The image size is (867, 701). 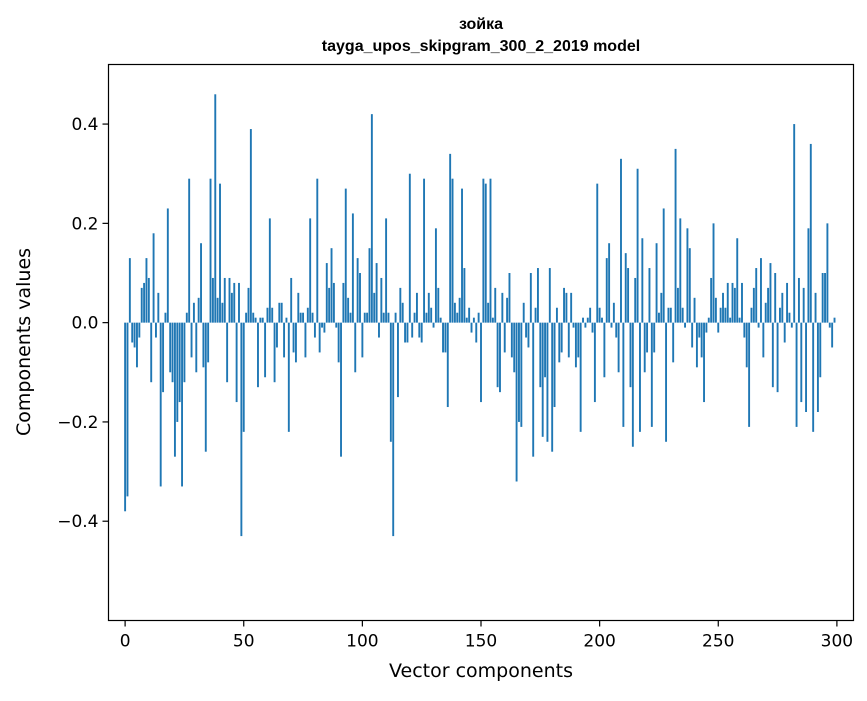 What do you see at coordinates (77, 423) in the screenshot?
I see `y-tick-label: −0.2` at bounding box center [77, 423].